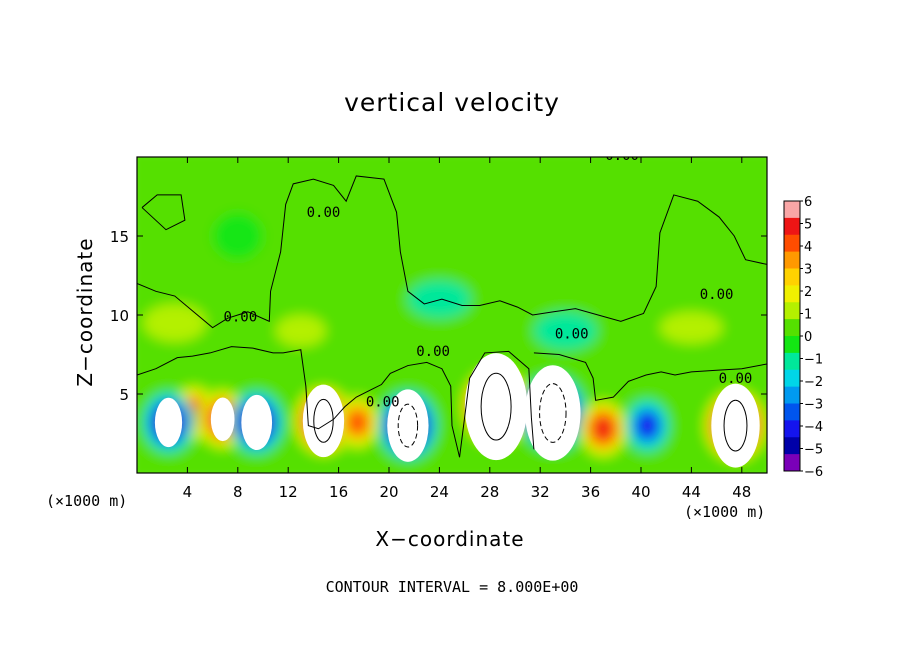 This screenshot has width=904, height=654. I want to click on x-tick-label-32: 32, so click(540, 492).